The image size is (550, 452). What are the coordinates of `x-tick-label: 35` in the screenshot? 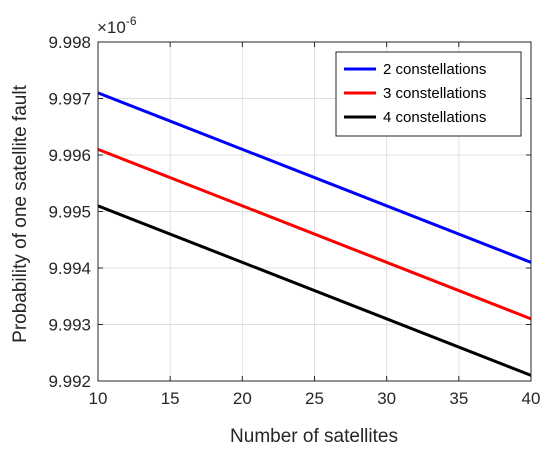 It's located at (458, 398).